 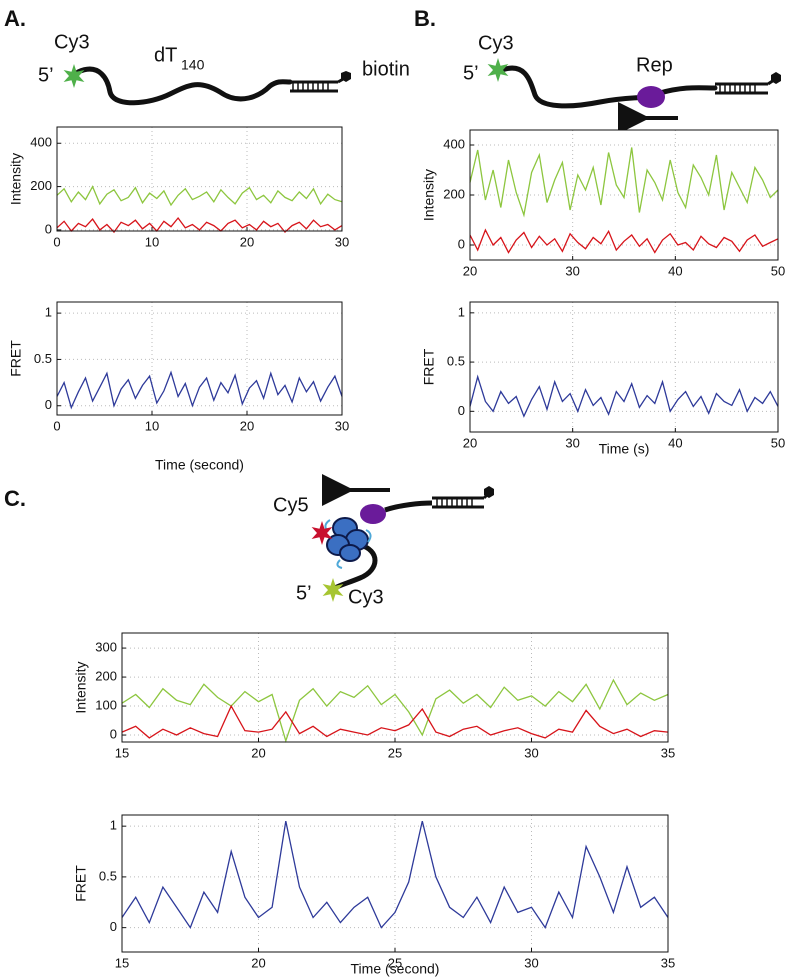 I want to click on strand-label: dT, so click(x=165, y=55).